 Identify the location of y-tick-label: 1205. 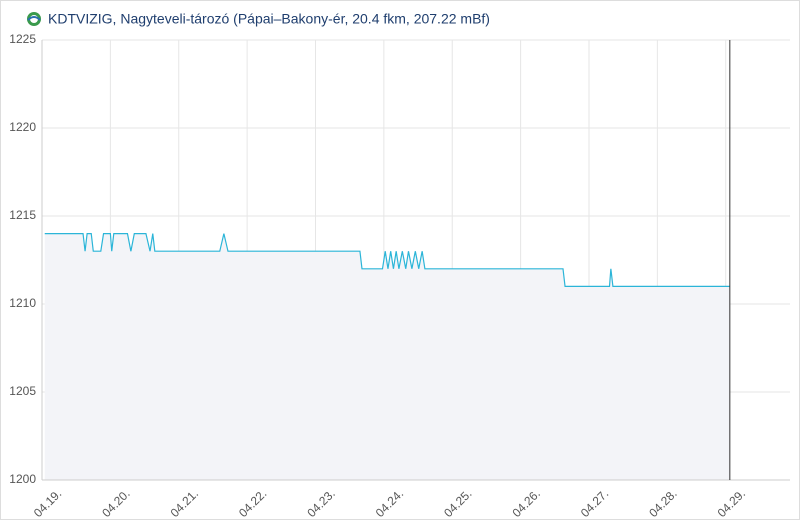
(22, 391).